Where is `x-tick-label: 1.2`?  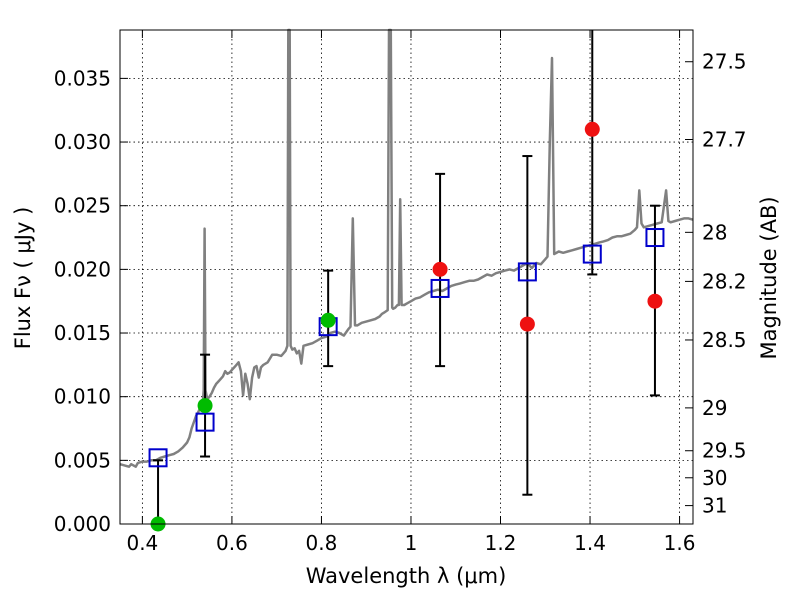 x-tick-label: 1.2 is located at coordinates (501, 543).